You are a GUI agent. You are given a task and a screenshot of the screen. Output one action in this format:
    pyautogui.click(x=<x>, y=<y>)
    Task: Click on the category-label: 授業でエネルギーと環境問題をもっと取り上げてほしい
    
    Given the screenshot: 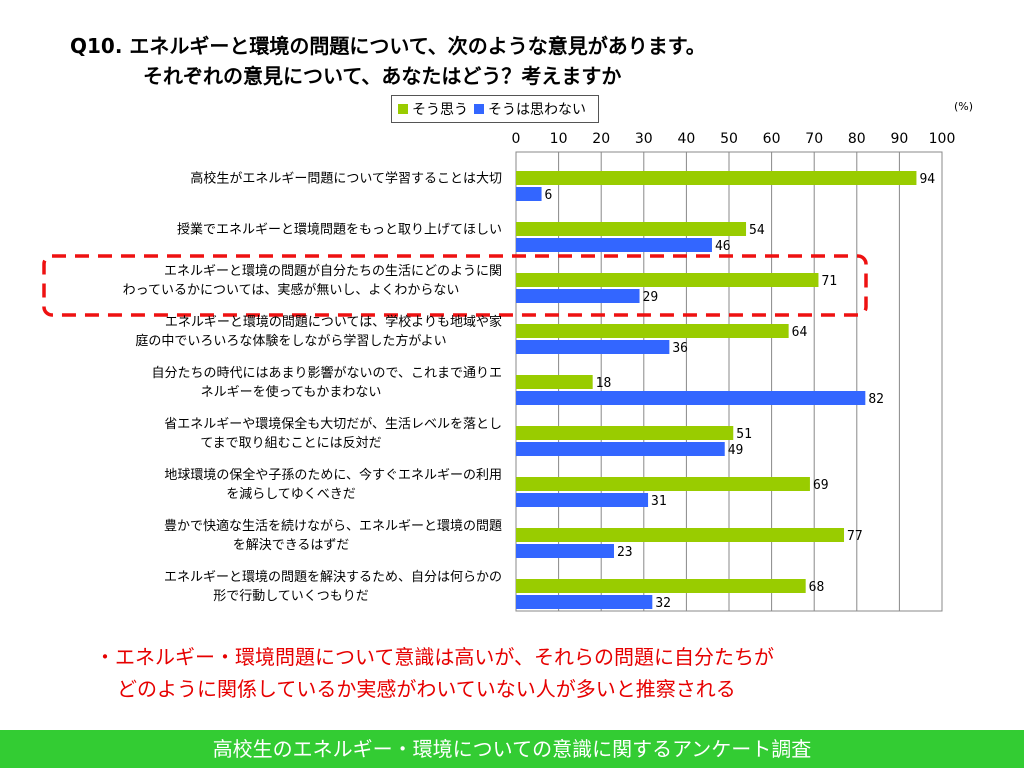 What is the action you would take?
    pyautogui.click(x=339, y=230)
    